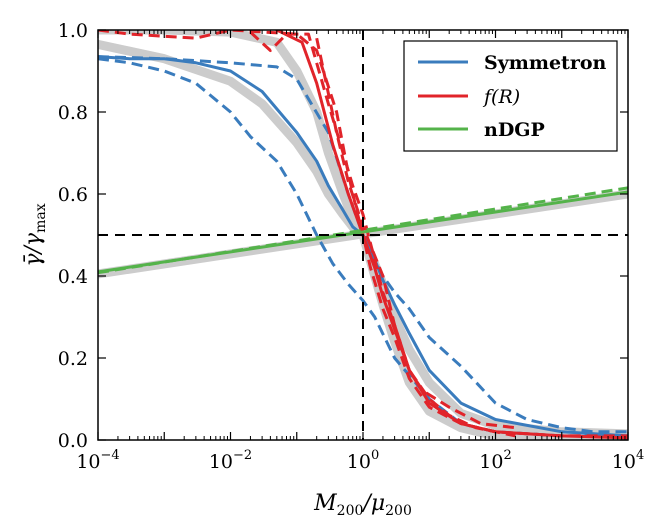 The width and height of the screenshot is (665, 530). I want to click on x-tick-label: 10⁰, so click(363, 460).